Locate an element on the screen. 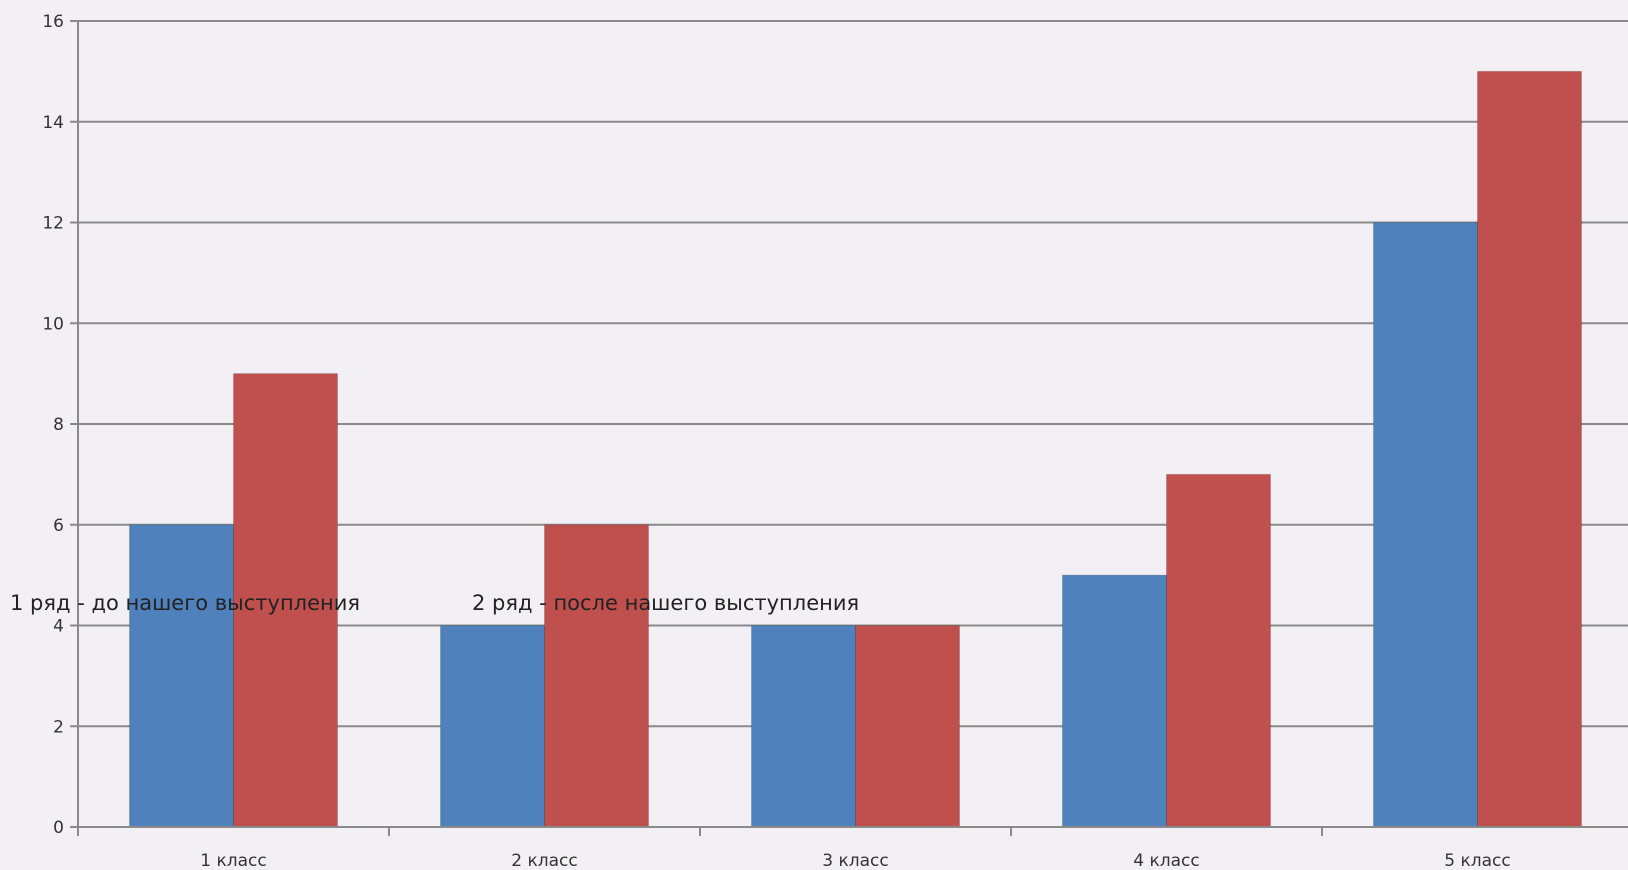  y-tick-label: 12 is located at coordinates (53, 224).